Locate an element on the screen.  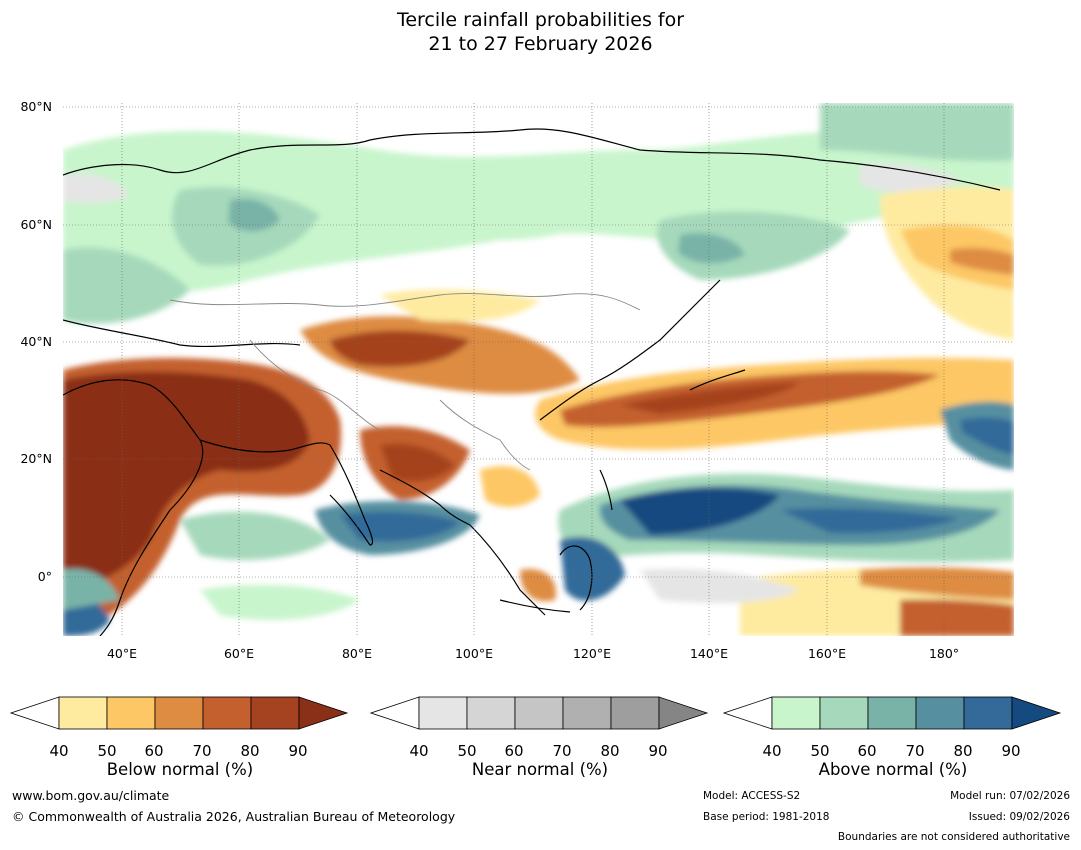
tick-below-70: 70 is located at coordinates (202, 751).